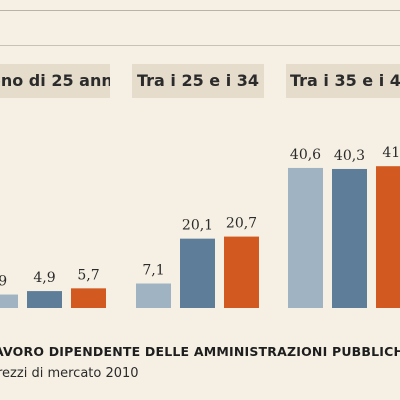 This screenshot has height=400, width=400. Describe the element at coordinates (153, 271) in the screenshot. I see `value-label-group2-series1: 7,1` at that location.